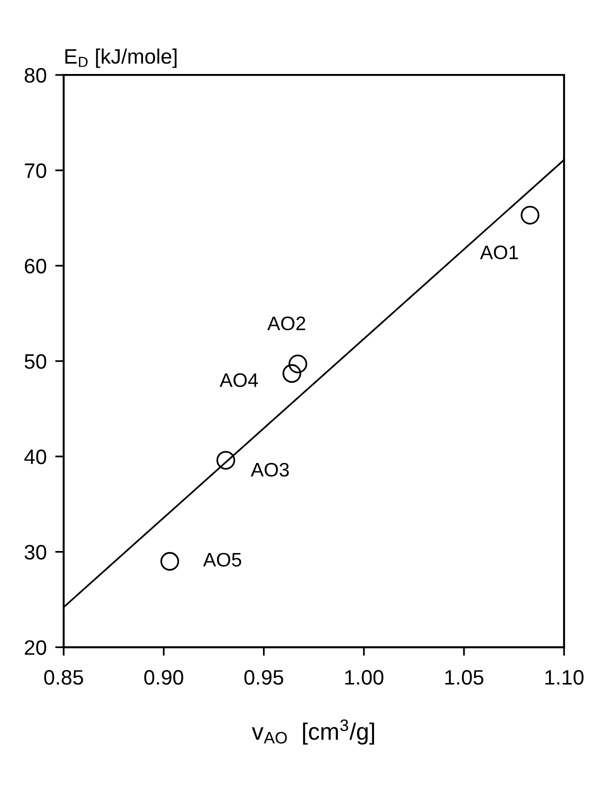 Image resolution: width=595 pixels, height=806 pixels. What do you see at coordinates (286, 323) in the screenshot?
I see `annotation: AO2` at bounding box center [286, 323].